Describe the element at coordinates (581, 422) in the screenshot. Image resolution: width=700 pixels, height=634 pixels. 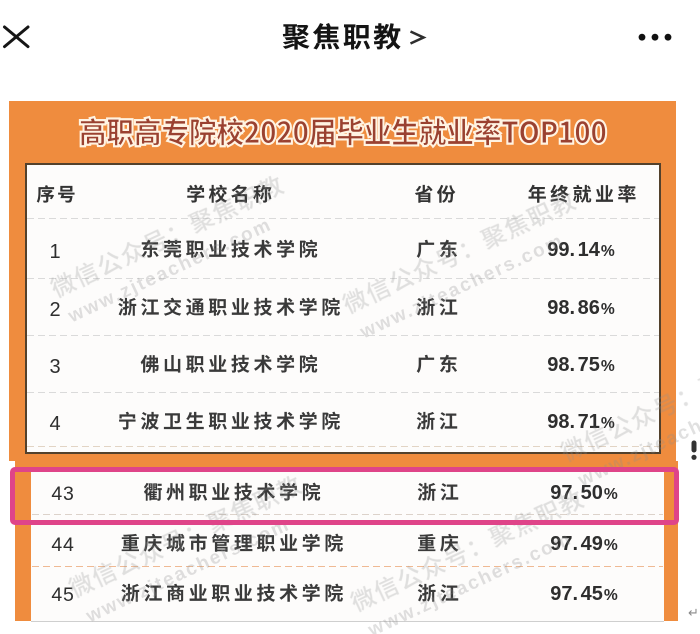
I see `svg-text:98.71%: 98. 71%` at that location.